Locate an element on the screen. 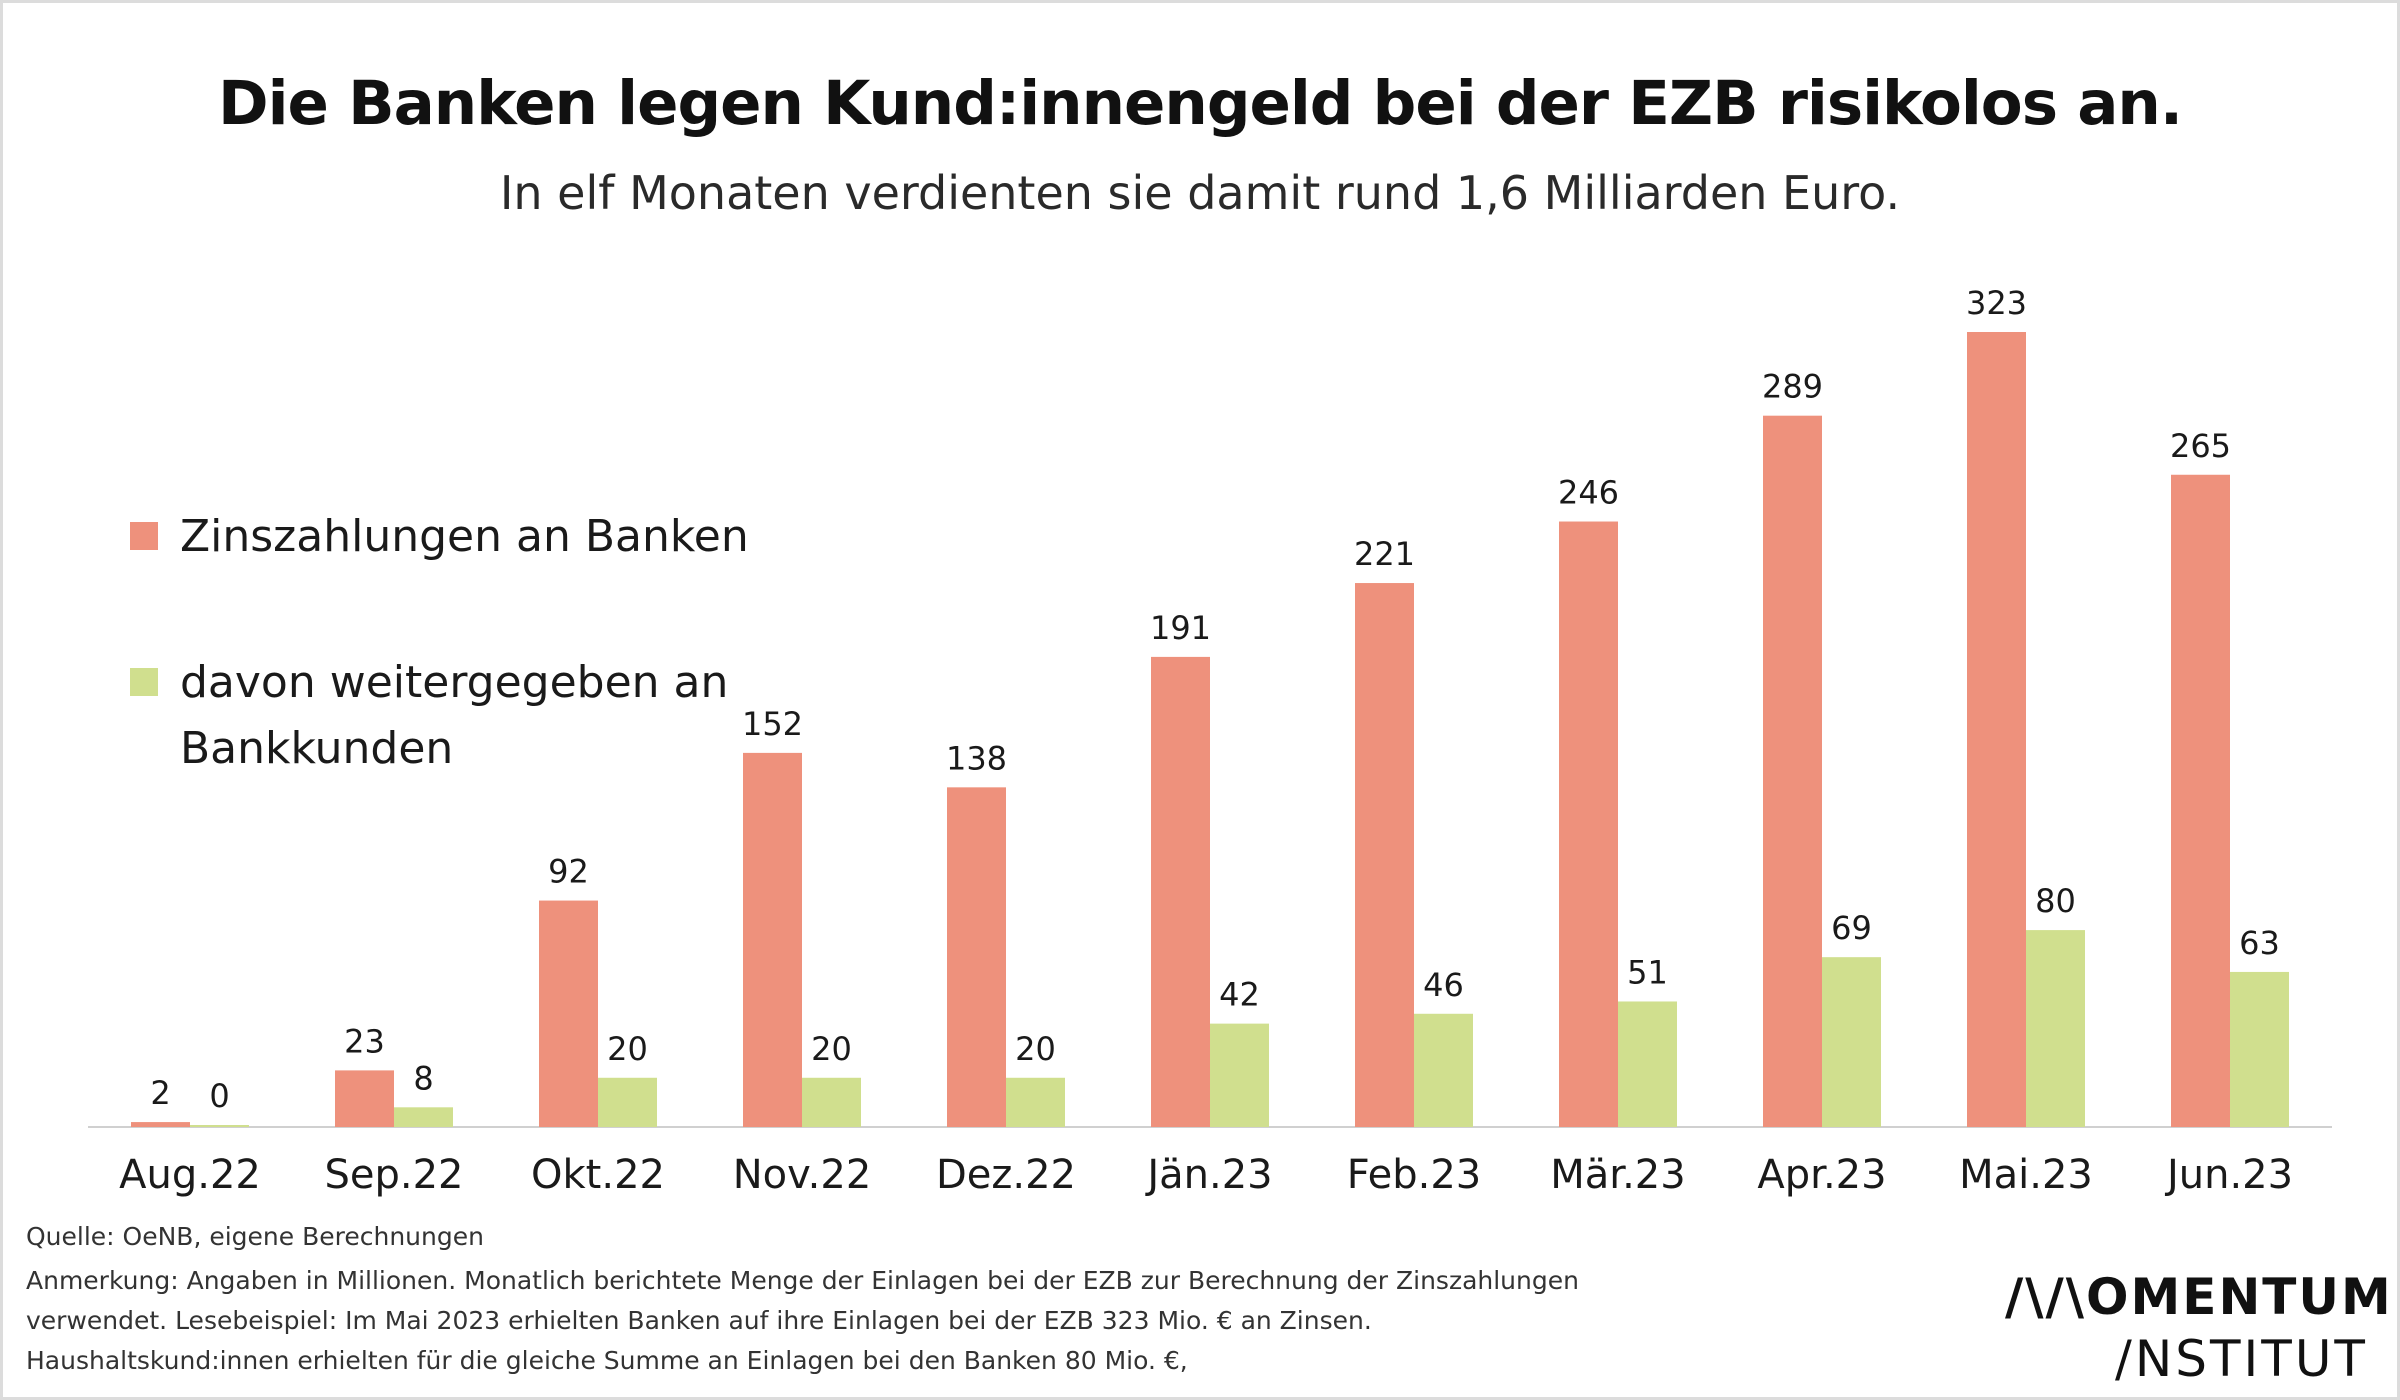  data-label-zins-9: 323 is located at coordinates (1996, 303).